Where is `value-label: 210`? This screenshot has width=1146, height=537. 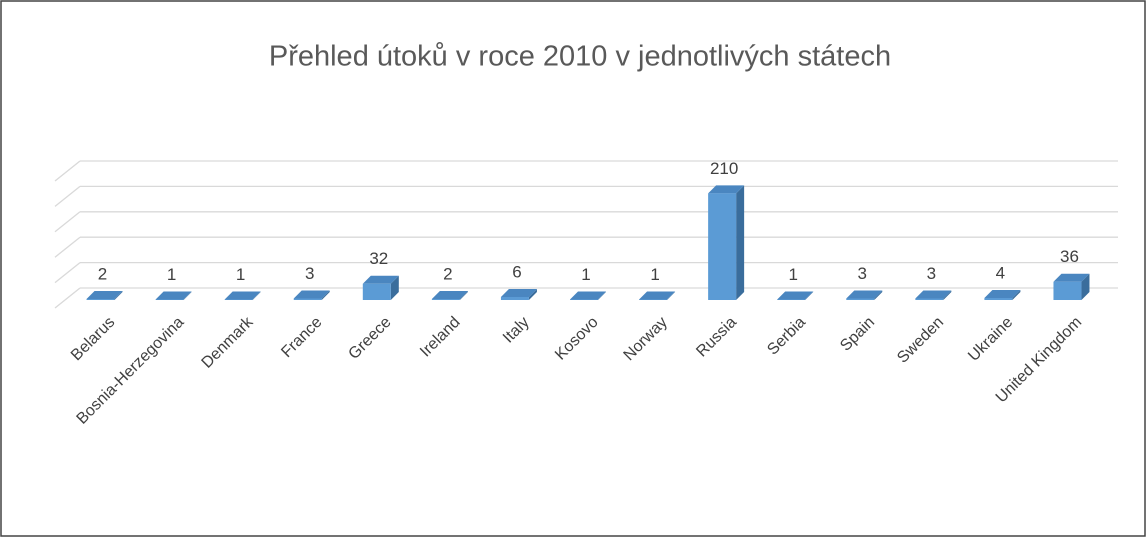
value-label: 210 is located at coordinates (724, 168).